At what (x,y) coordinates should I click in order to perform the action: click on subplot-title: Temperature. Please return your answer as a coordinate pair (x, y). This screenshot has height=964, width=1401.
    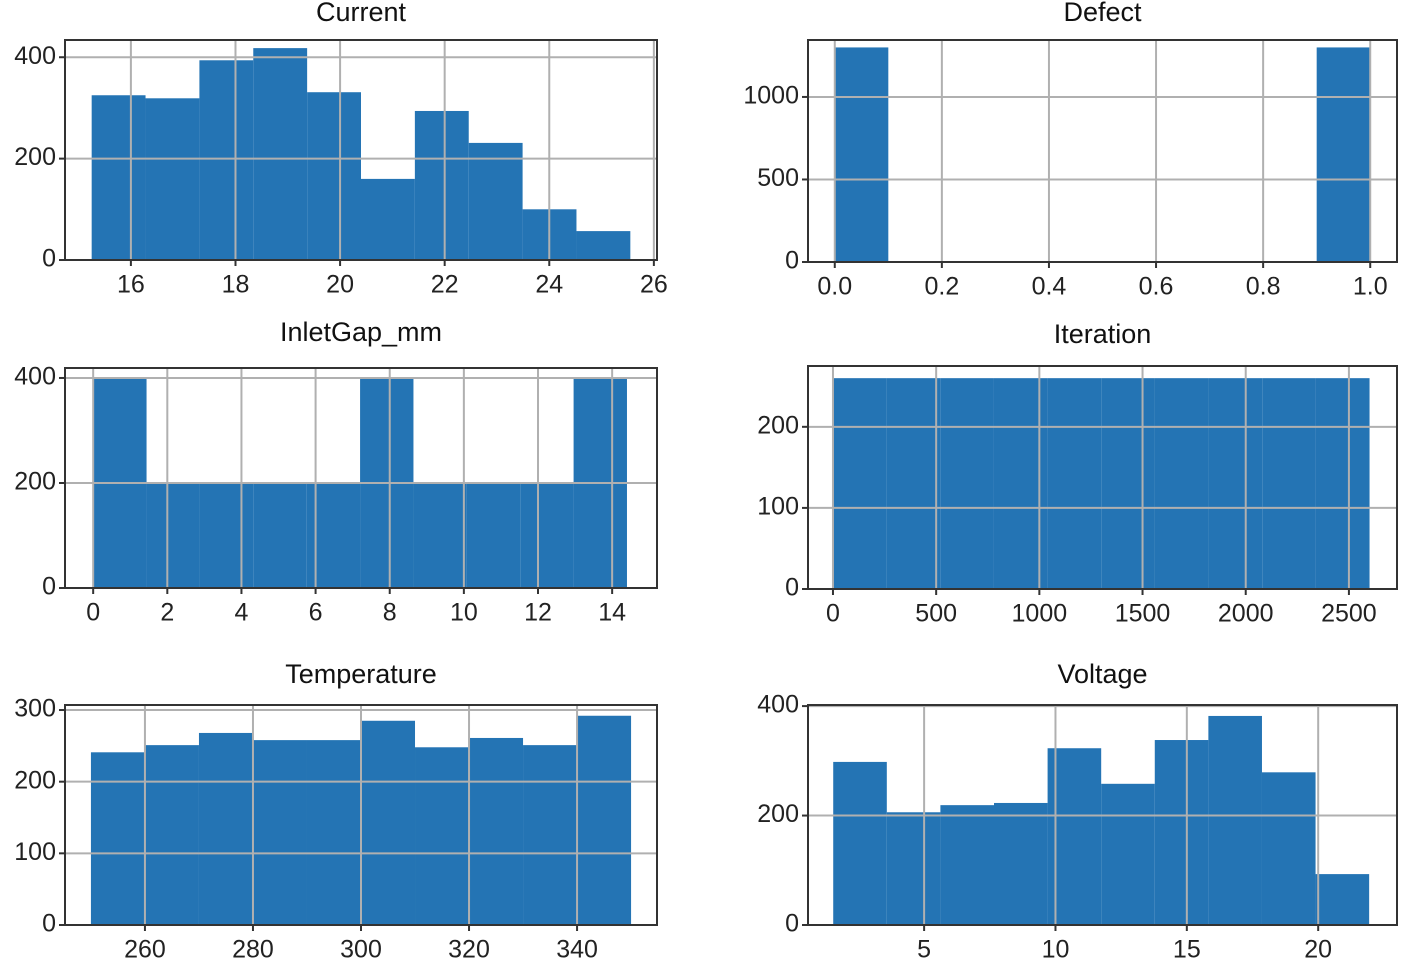
    Looking at the image, I should click on (361, 674).